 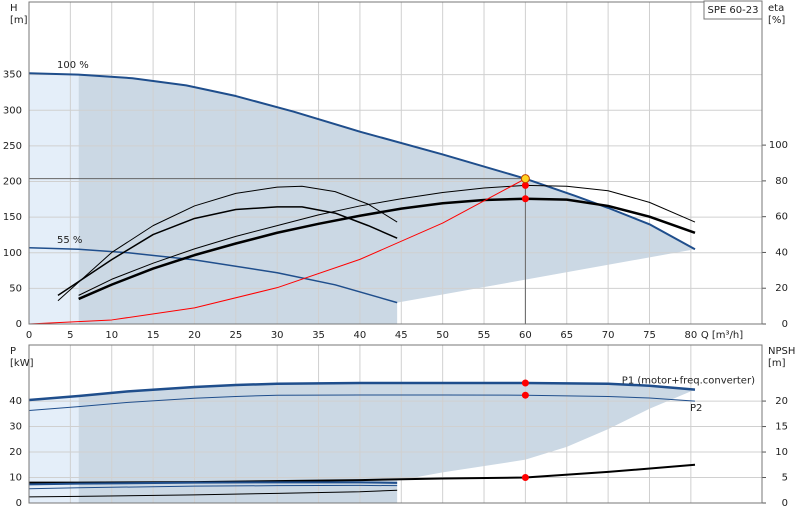 What do you see at coordinates (781, 181) in the screenshot?
I see `y2-tick-label: 80` at bounding box center [781, 181].